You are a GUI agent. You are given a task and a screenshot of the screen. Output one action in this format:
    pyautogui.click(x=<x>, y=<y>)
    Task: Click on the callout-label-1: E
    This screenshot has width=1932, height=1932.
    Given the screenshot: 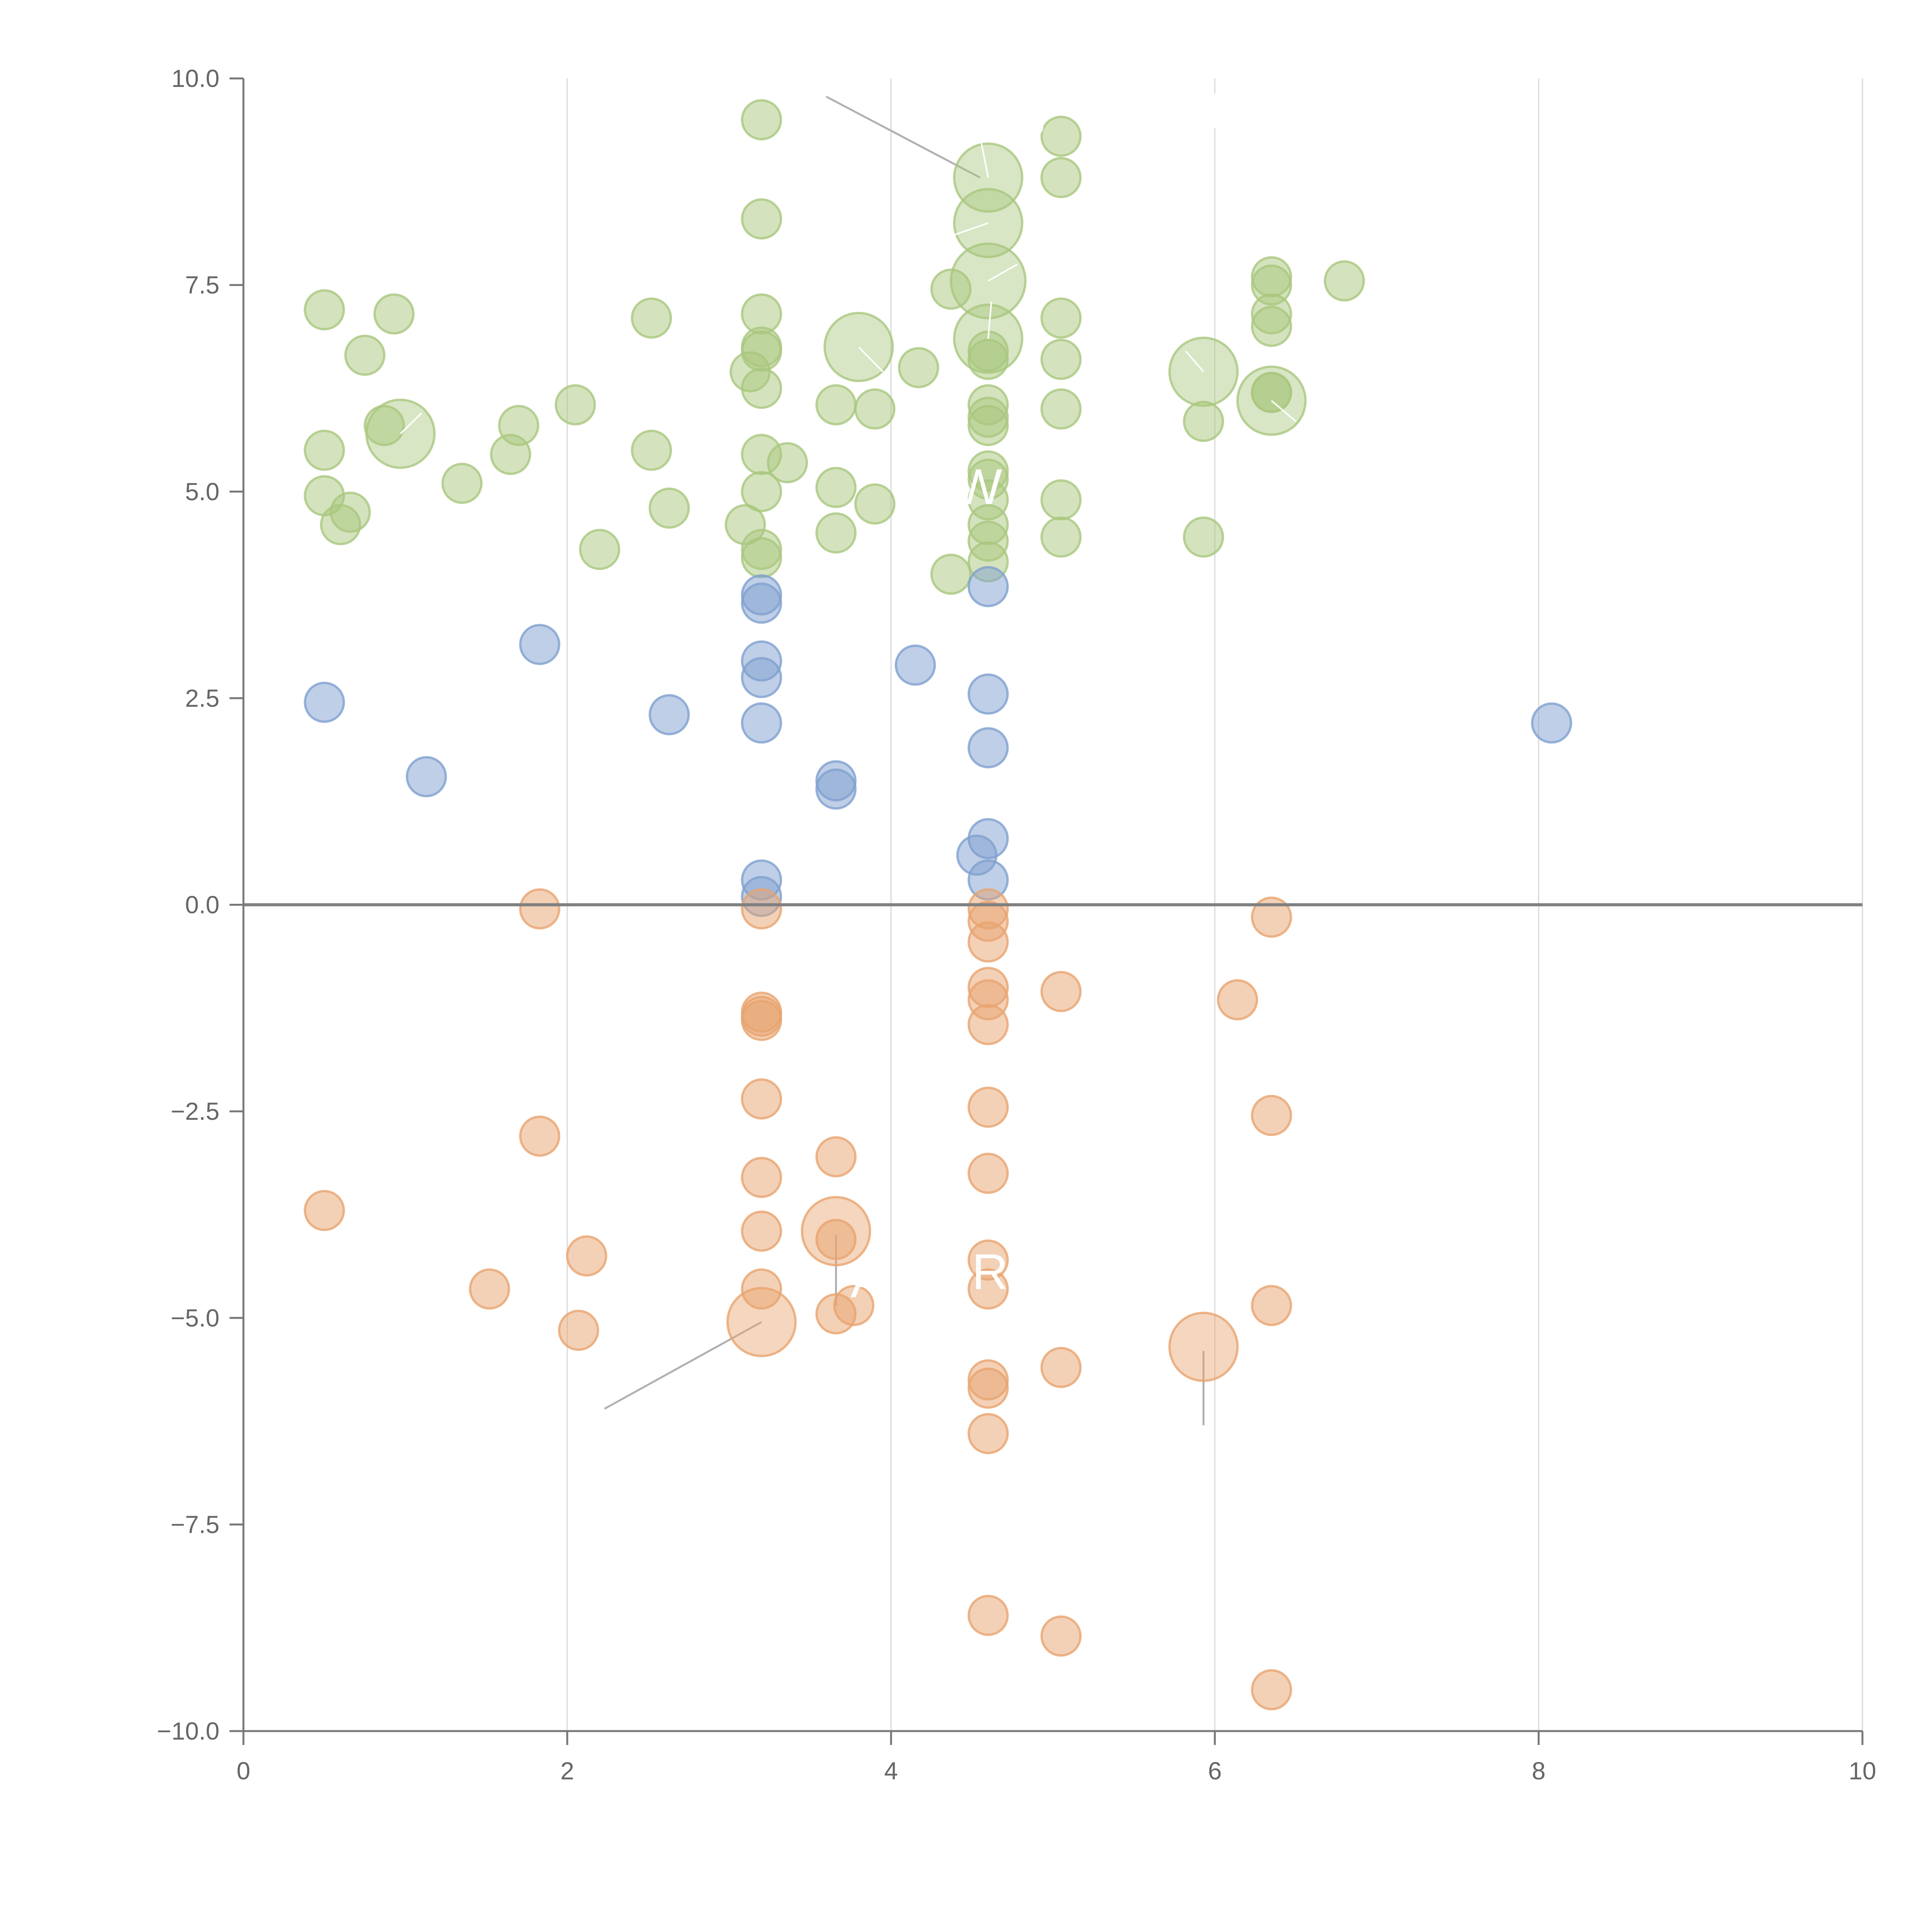 What is the action you would take?
    pyautogui.click(x=1227, y=111)
    